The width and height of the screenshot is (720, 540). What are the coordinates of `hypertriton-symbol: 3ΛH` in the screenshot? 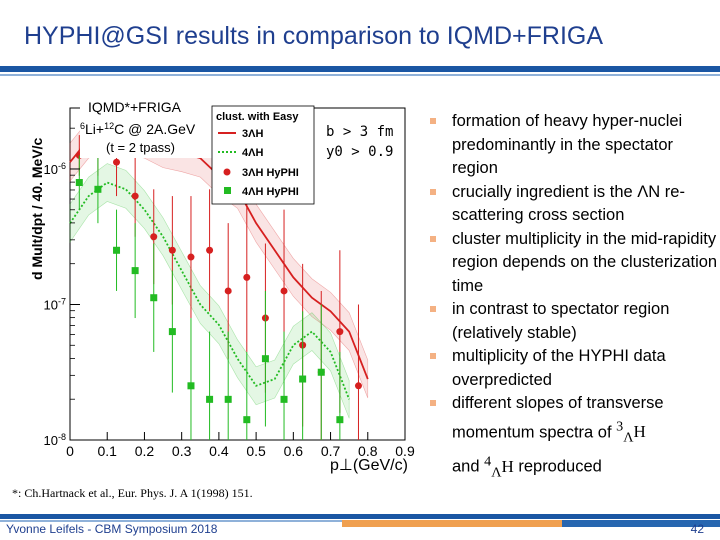 It's located at (631, 432).